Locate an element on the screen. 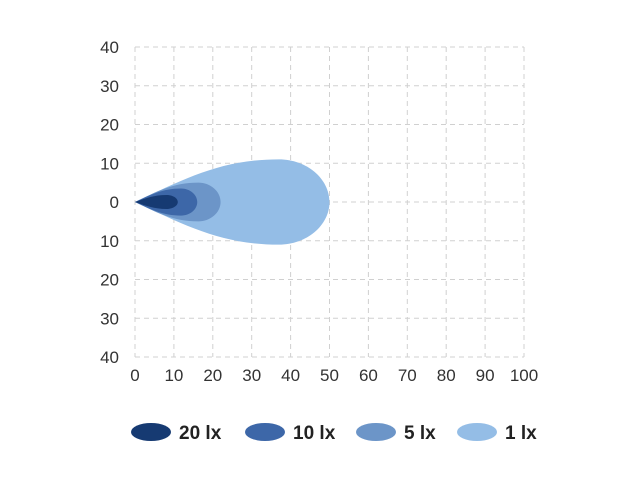 This screenshot has height=480, width=640. legend-swatch-20lx is located at coordinates (151, 432).